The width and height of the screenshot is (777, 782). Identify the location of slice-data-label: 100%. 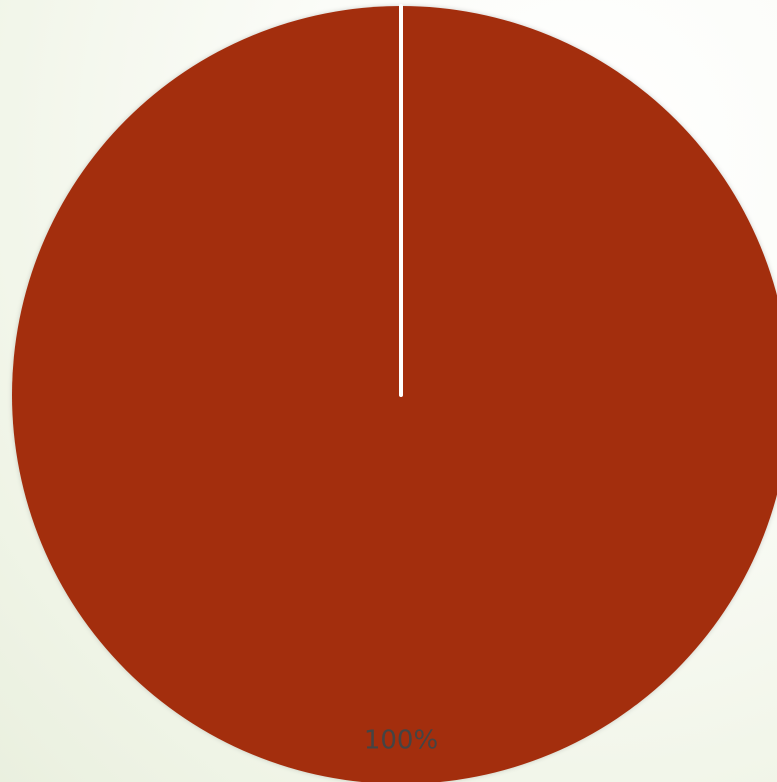
(401, 741).